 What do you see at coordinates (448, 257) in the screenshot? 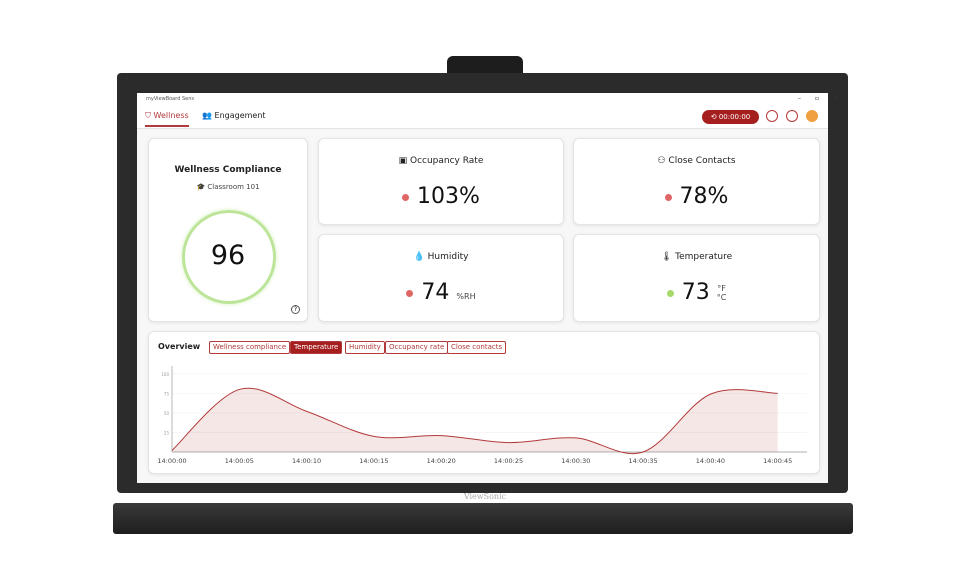
I see `metric-name: Humidity` at bounding box center [448, 257].